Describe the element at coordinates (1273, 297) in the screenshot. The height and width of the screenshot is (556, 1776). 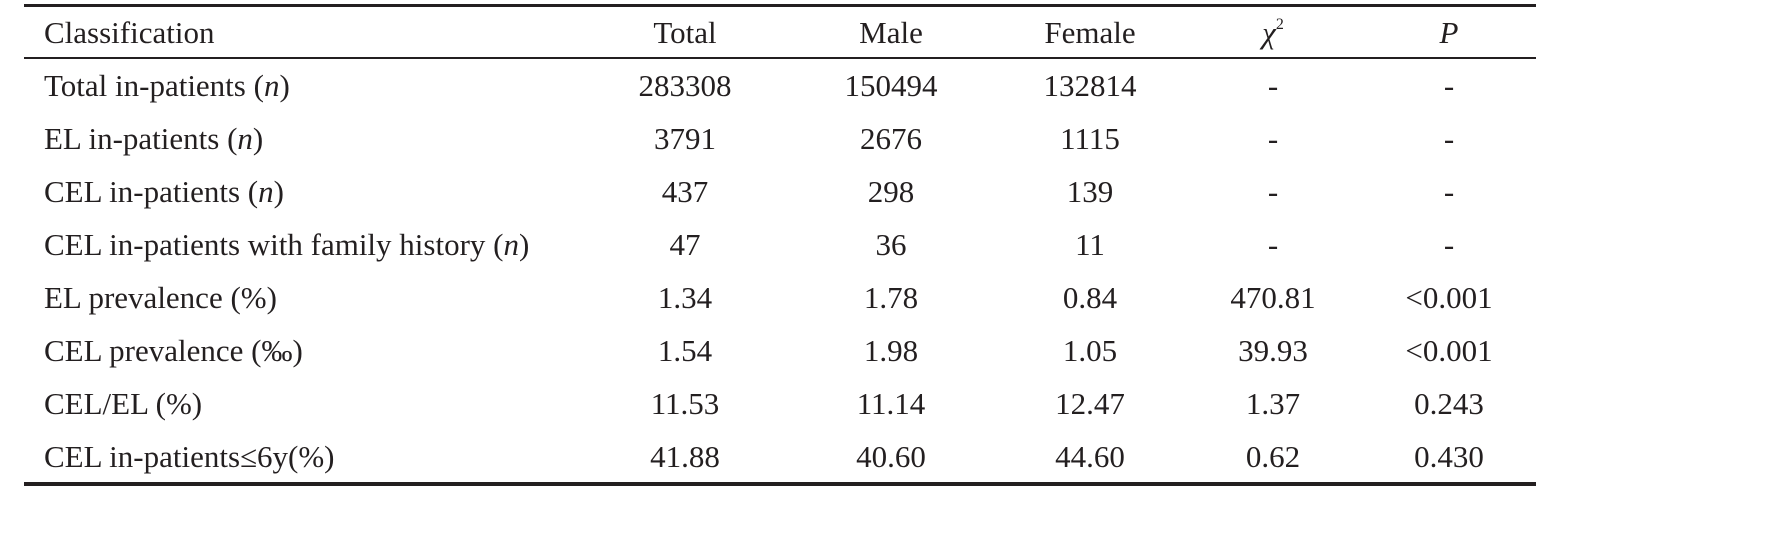
I see `cell-chi-square: 470.81` at that location.